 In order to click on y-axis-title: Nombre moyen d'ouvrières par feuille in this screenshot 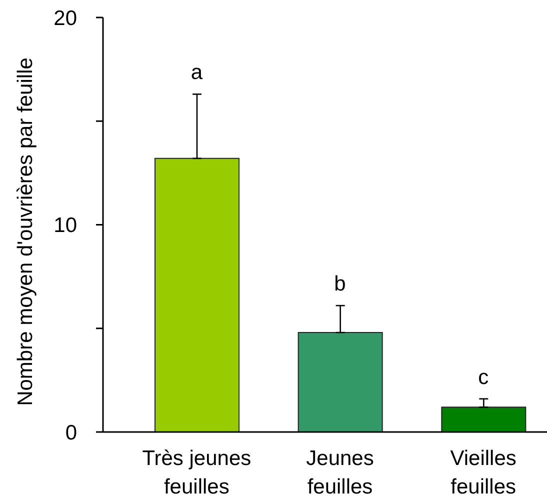, I will do `click(25, 232)`.